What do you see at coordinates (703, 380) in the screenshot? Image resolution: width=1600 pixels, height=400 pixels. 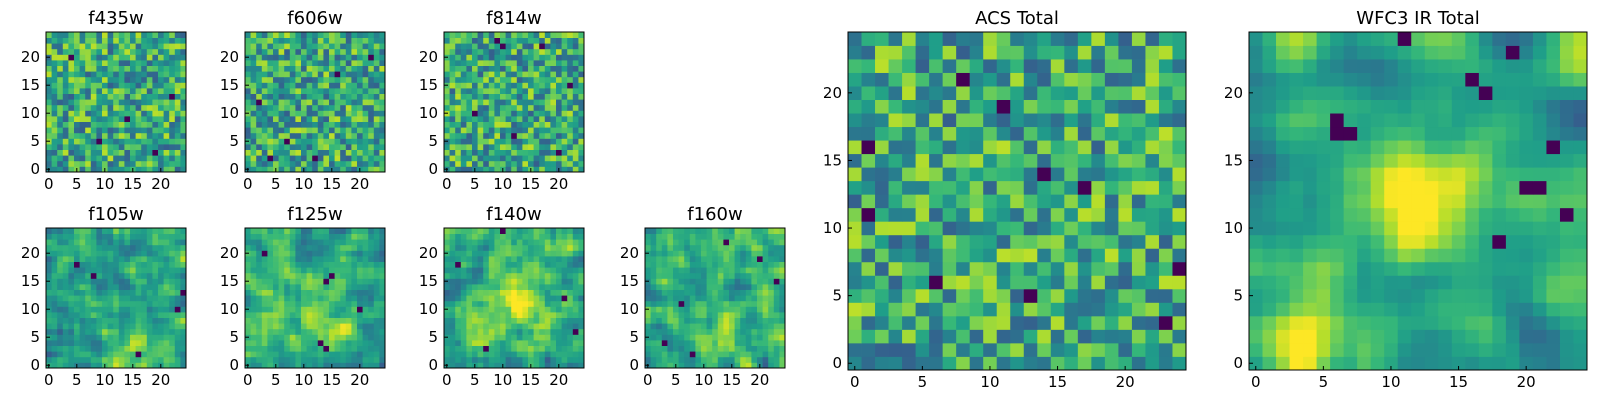 I see `x-tick-label: 10` at bounding box center [703, 380].